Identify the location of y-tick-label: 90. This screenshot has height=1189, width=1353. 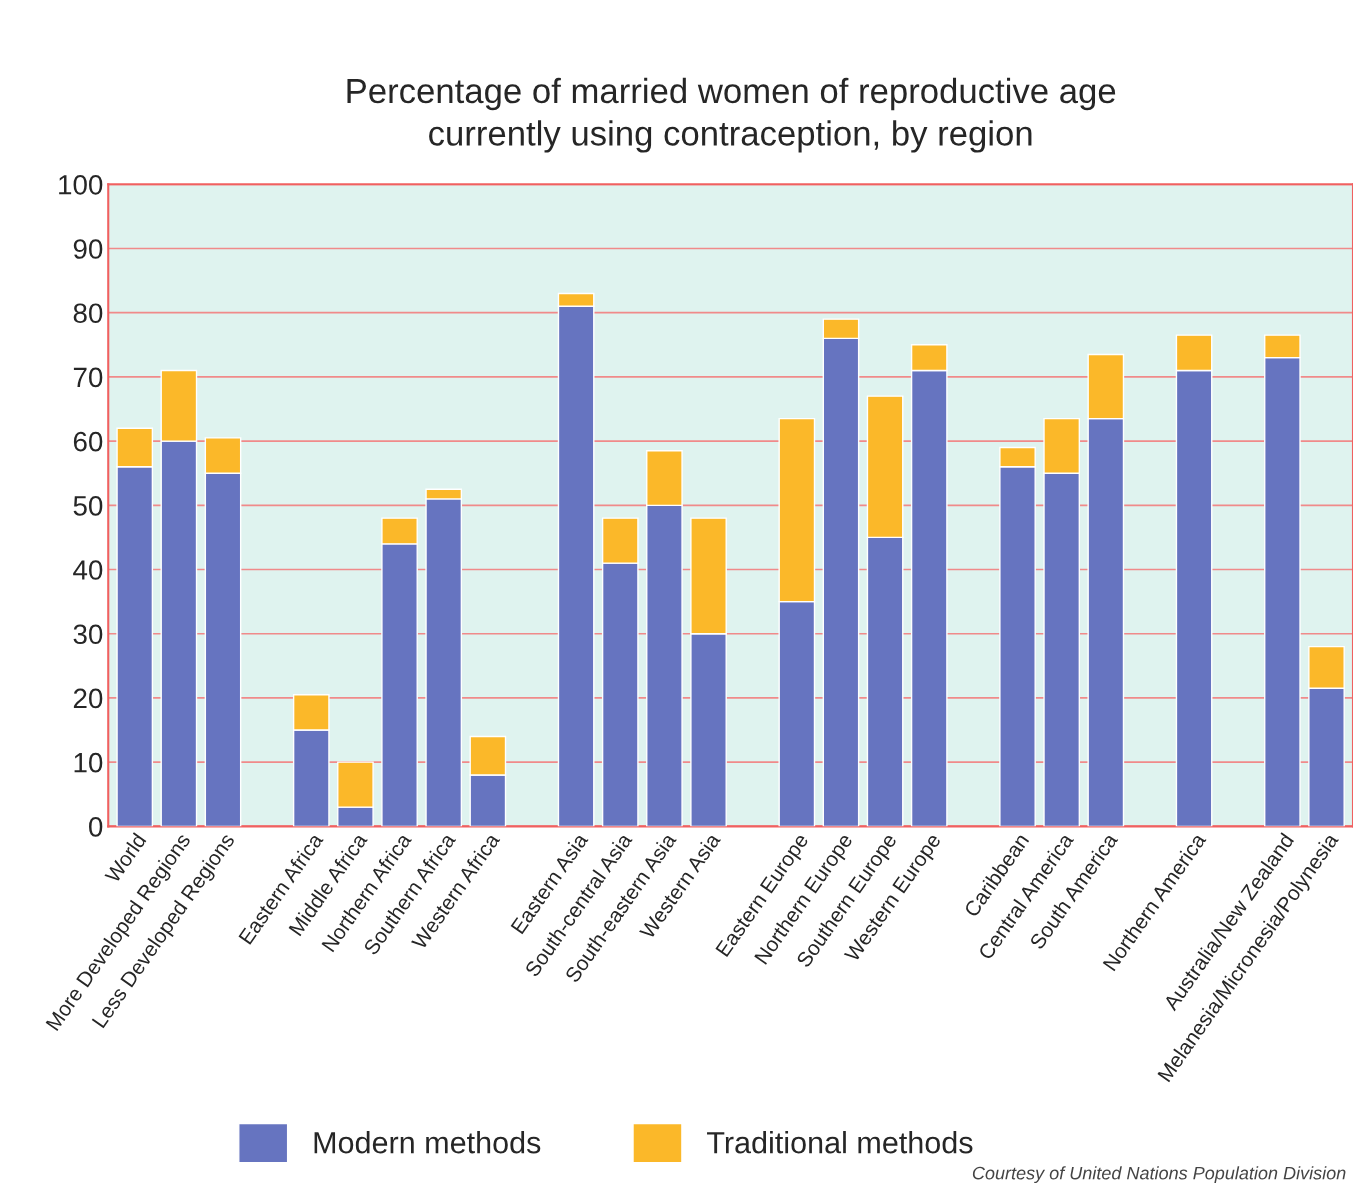
(88, 249).